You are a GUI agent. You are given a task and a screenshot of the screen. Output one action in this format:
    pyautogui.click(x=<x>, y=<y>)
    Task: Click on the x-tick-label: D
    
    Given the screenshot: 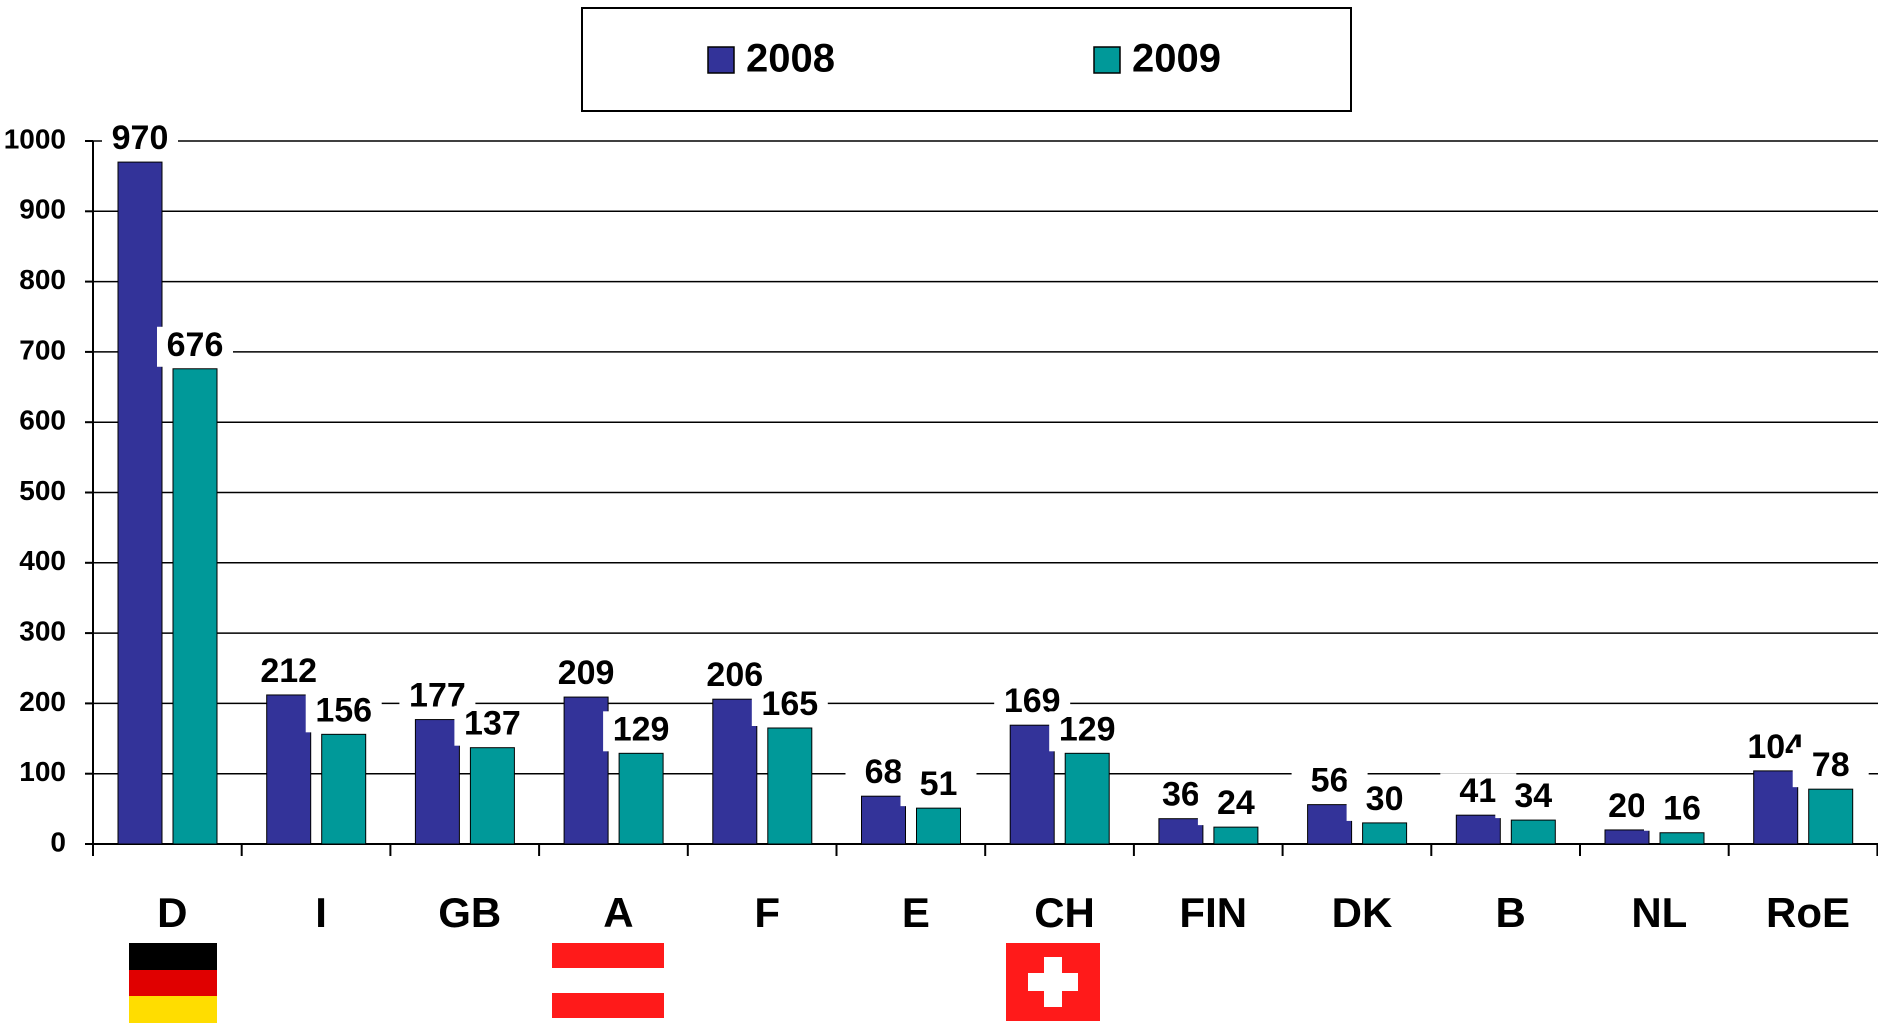 What is the action you would take?
    pyautogui.click(x=172, y=912)
    